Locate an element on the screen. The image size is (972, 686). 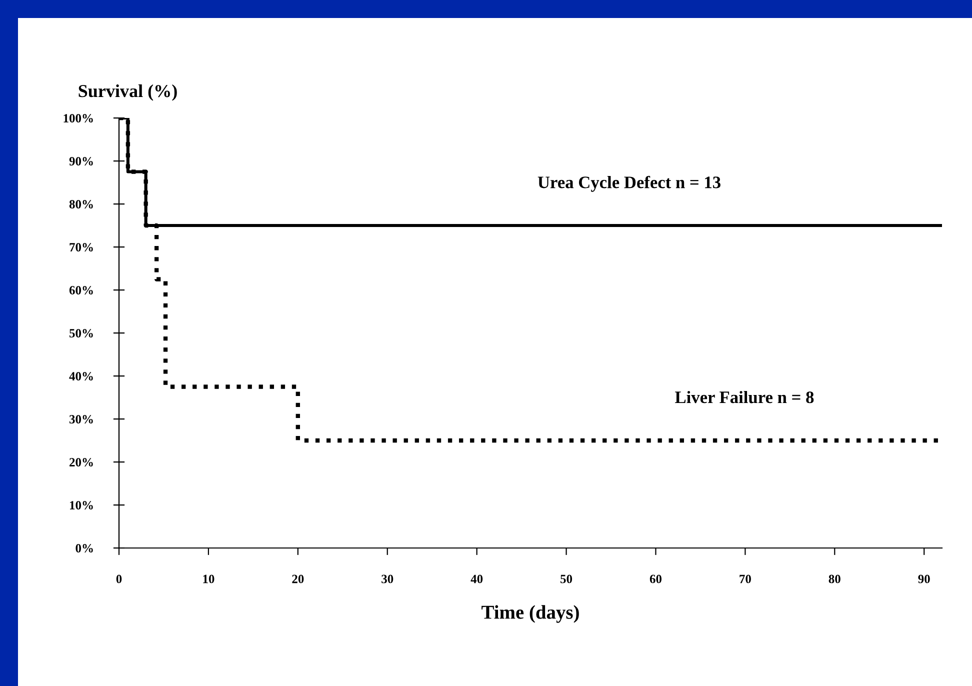
y-tick-label: 80% is located at coordinates (81, 204).